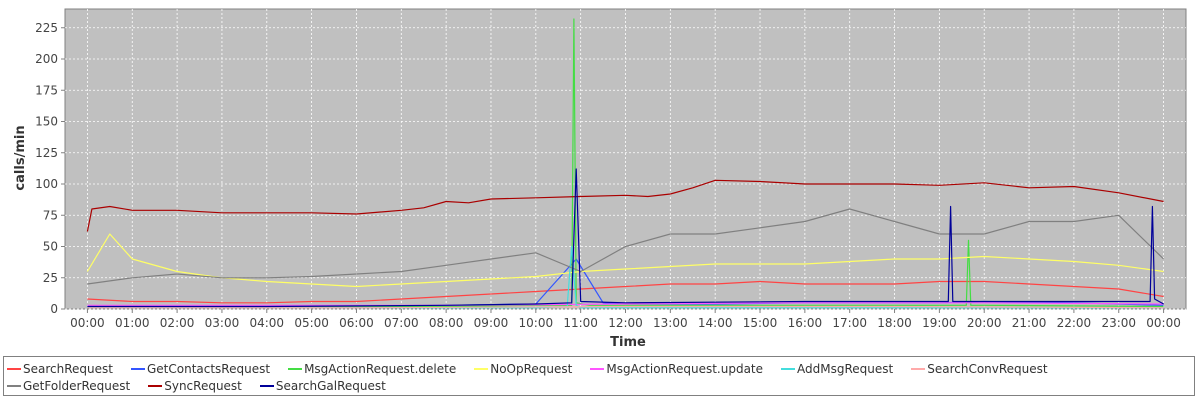  Describe the element at coordinates (1074, 323) in the screenshot. I see `x-tick-label: 22:00` at that location.